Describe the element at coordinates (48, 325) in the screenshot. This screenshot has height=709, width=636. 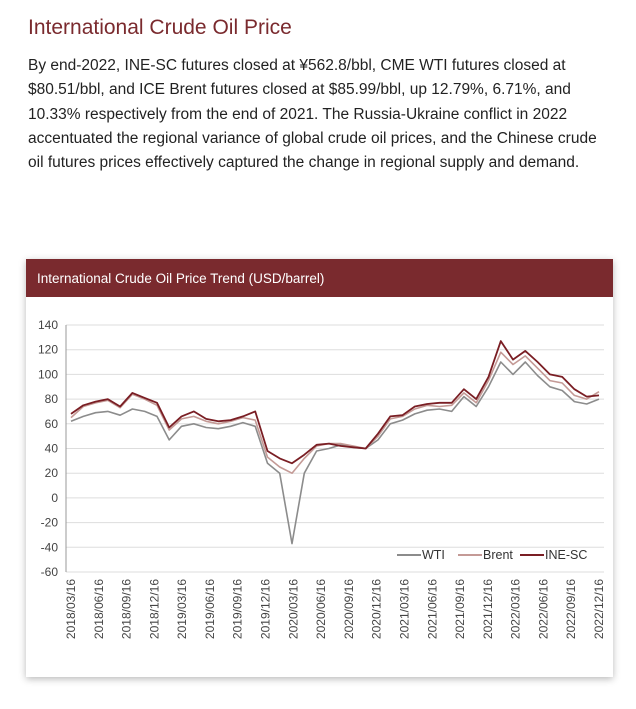
I see `y-tick-label: 140` at that location.